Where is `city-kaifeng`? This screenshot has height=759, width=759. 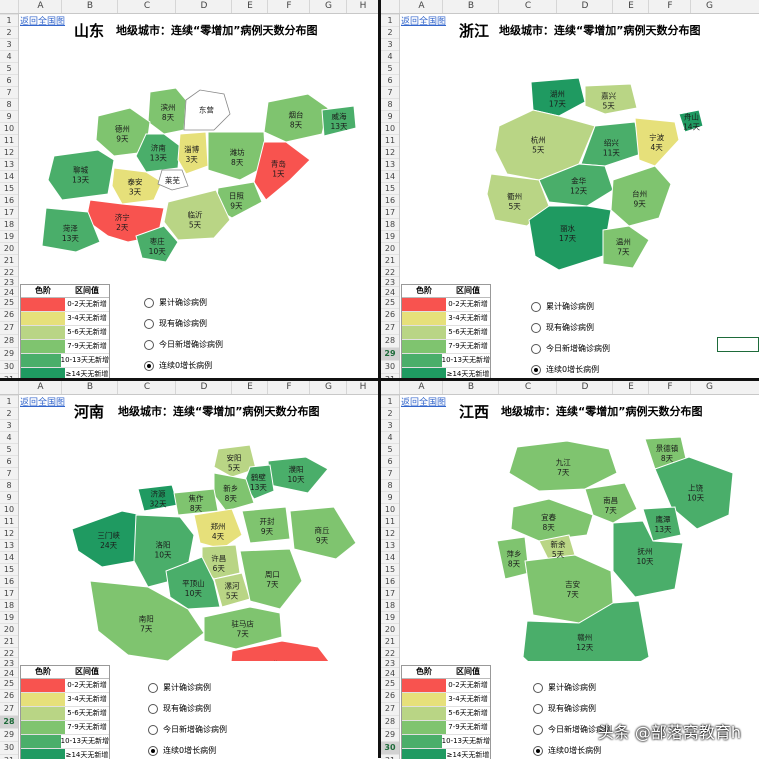 city-kaifeng is located at coordinates (266, 525).